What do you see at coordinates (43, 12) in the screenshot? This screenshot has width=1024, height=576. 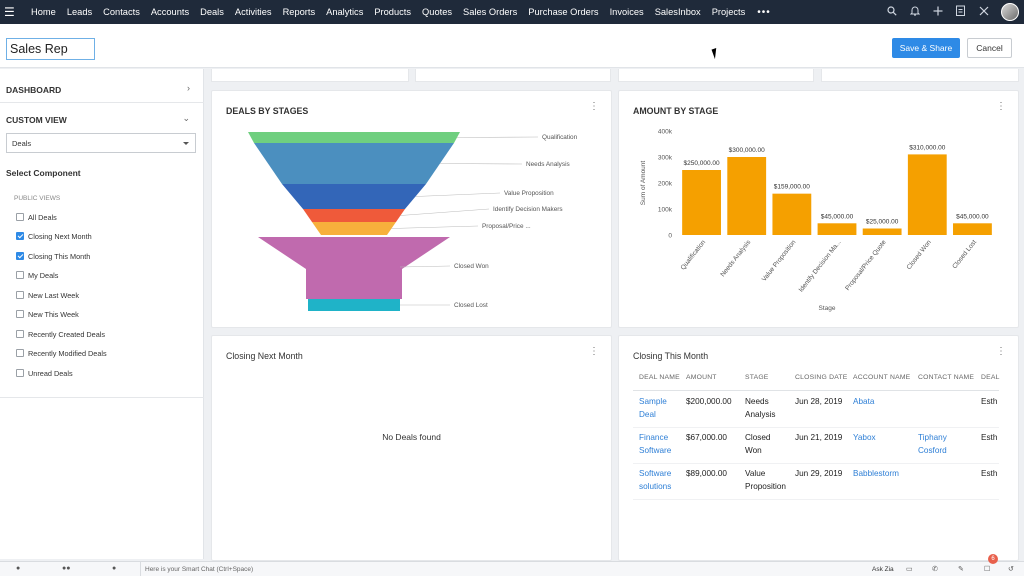 I see `nav-home: Home` at bounding box center [43, 12].